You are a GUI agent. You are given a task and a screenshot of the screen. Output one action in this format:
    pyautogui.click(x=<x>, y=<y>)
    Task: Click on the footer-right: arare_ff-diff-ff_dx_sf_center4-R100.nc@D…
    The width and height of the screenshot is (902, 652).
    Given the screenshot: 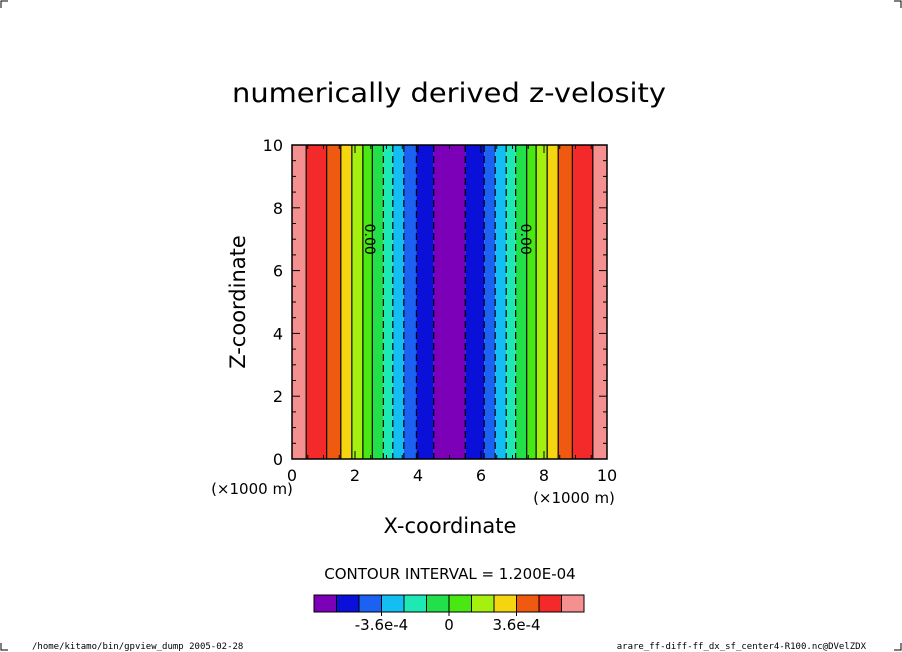 What is the action you would take?
    pyautogui.click(x=742, y=647)
    